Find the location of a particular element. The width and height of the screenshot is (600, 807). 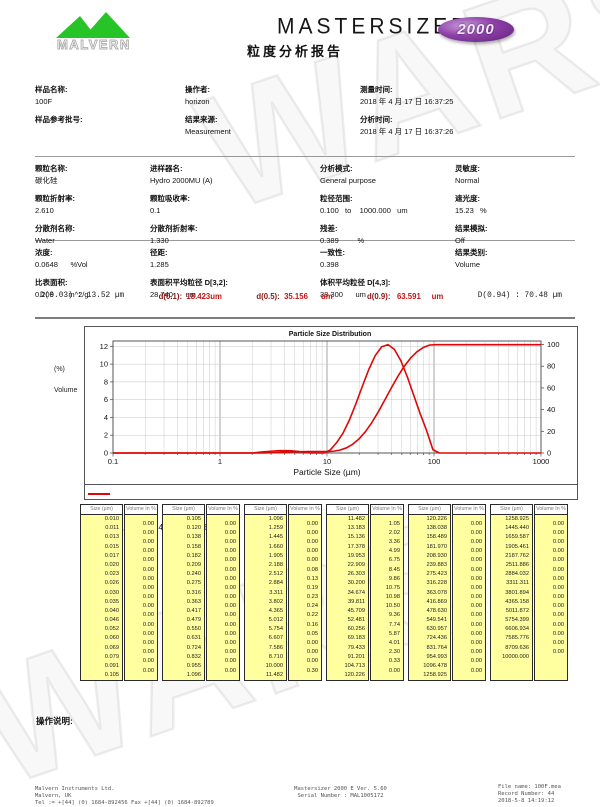

field-value: 38.300 um is located at coordinates (343, 294).